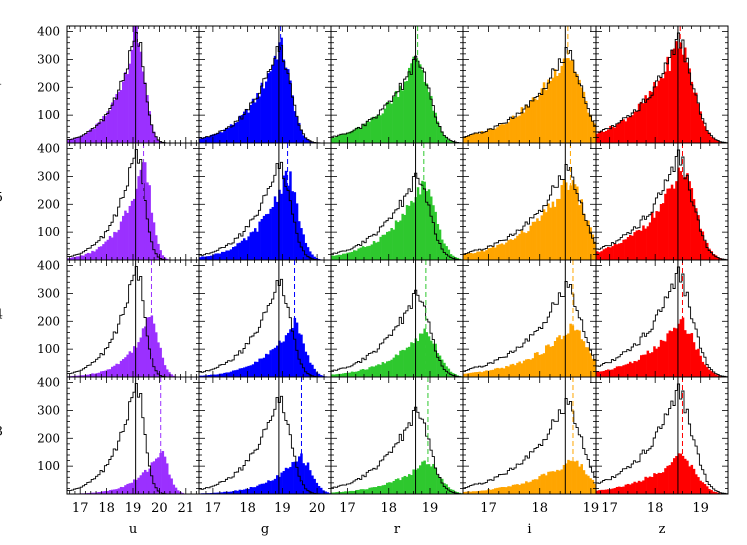 This screenshot has width=747, height=545. What do you see at coordinates (662, 435) in the screenshot?
I see `panel-frame` at bounding box center [662, 435].